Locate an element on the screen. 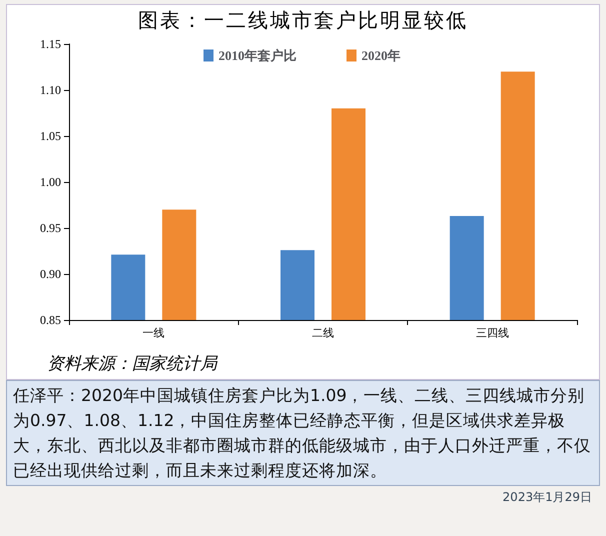 This screenshot has width=606, height=536. y-tick-label: 1.00 is located at coordinates (50, 182).